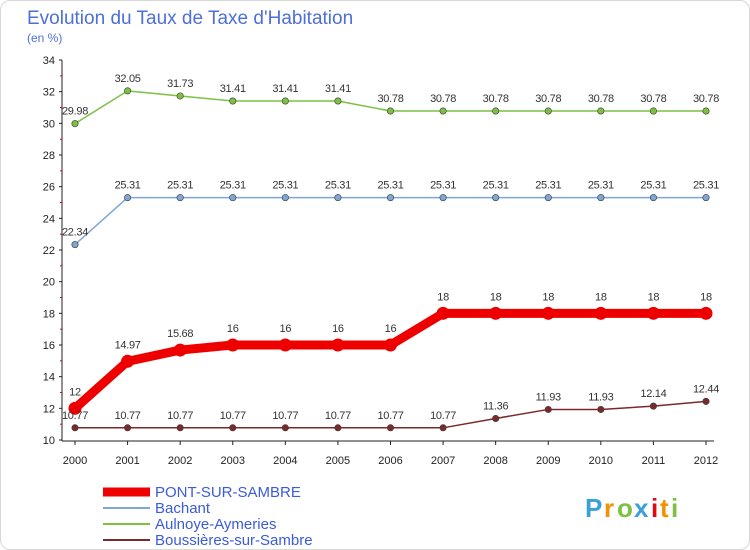 This screenshot has height=550, width=750. What do you see at coordinates (128, 79) in the screenshot?
I see `data-label-aulnoye-aymeries: 32.05` at bounding box center [128, 79].